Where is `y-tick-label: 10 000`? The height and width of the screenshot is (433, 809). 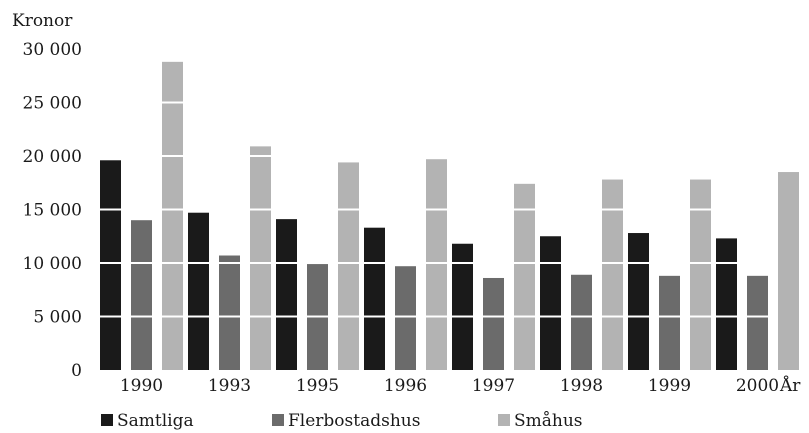
y-tick-label: 10 000 is located at coordinates (52, 264).